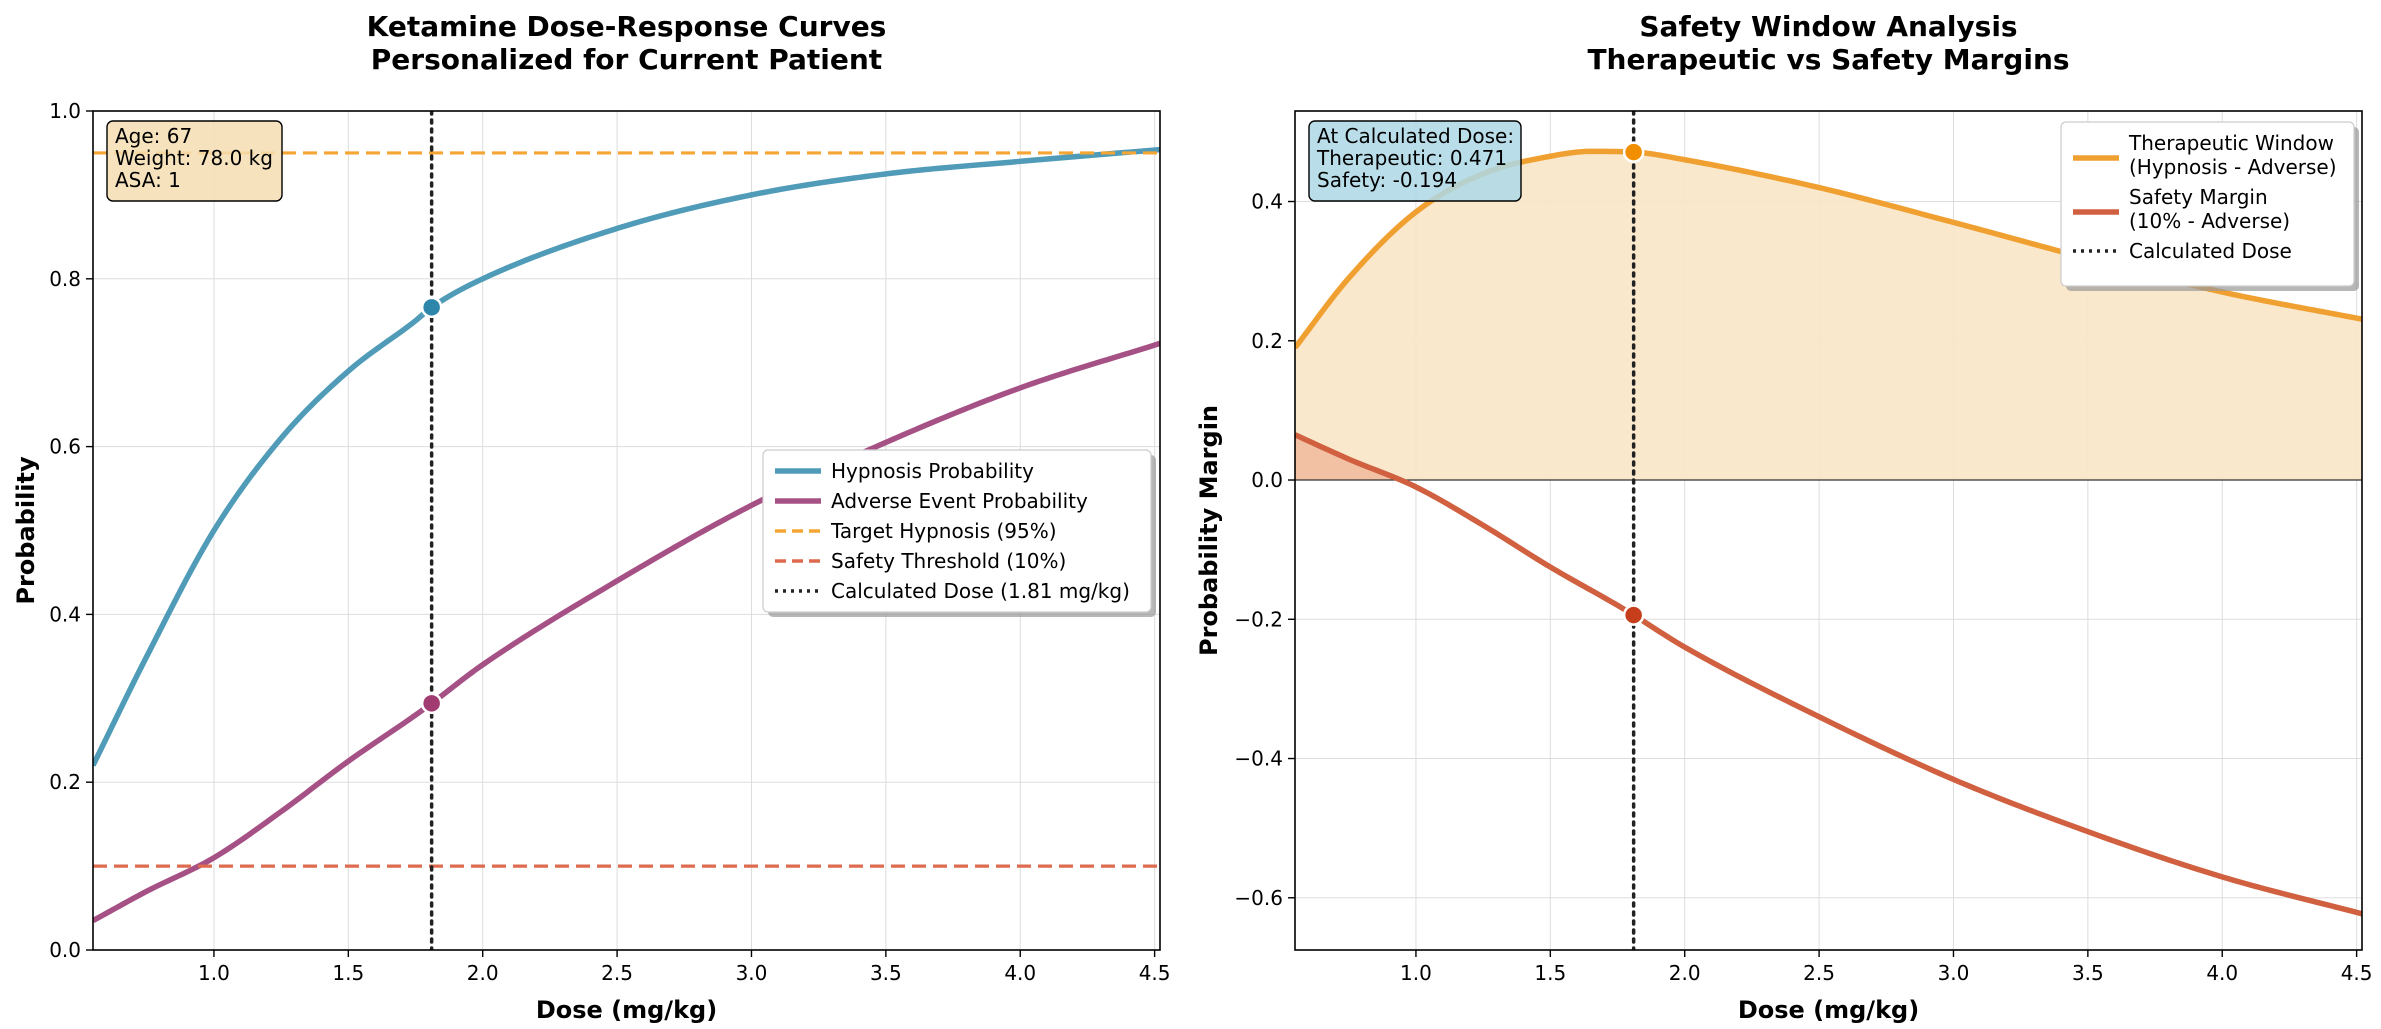 This screenshot has width=2381, height=1029. What do you see at coordinates (1828, 26) in the screenshot?
I see `chart-title-line: Safety Window Analysis` at bounding box center [1828, 26].